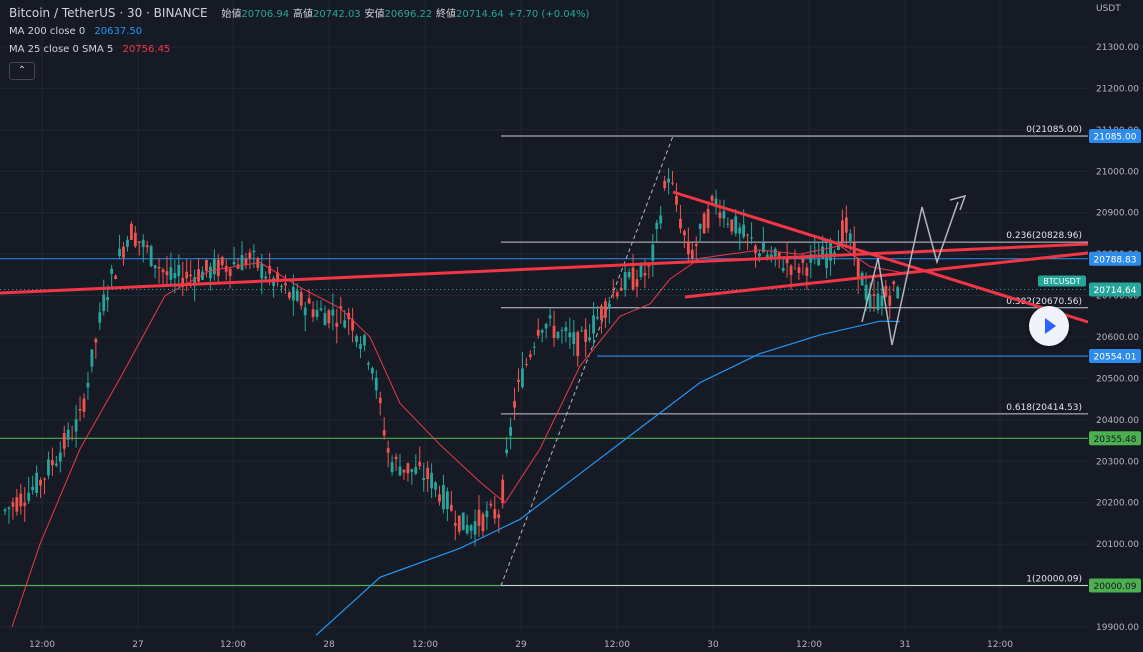 This screenshot has width=1143, height=652. What do you see at coordinates (1044, 236) in the screenshot?
I see `fib-level-label: 0.236(20828.96)` at bounding box center [1044, 236].